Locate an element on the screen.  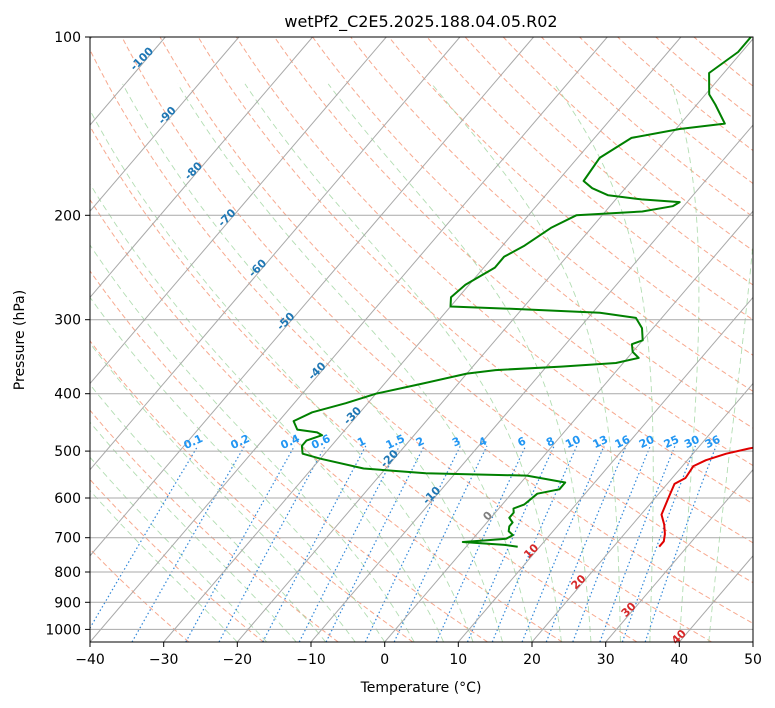
y-tick-label: 600 is located at coordinates (67, 499).